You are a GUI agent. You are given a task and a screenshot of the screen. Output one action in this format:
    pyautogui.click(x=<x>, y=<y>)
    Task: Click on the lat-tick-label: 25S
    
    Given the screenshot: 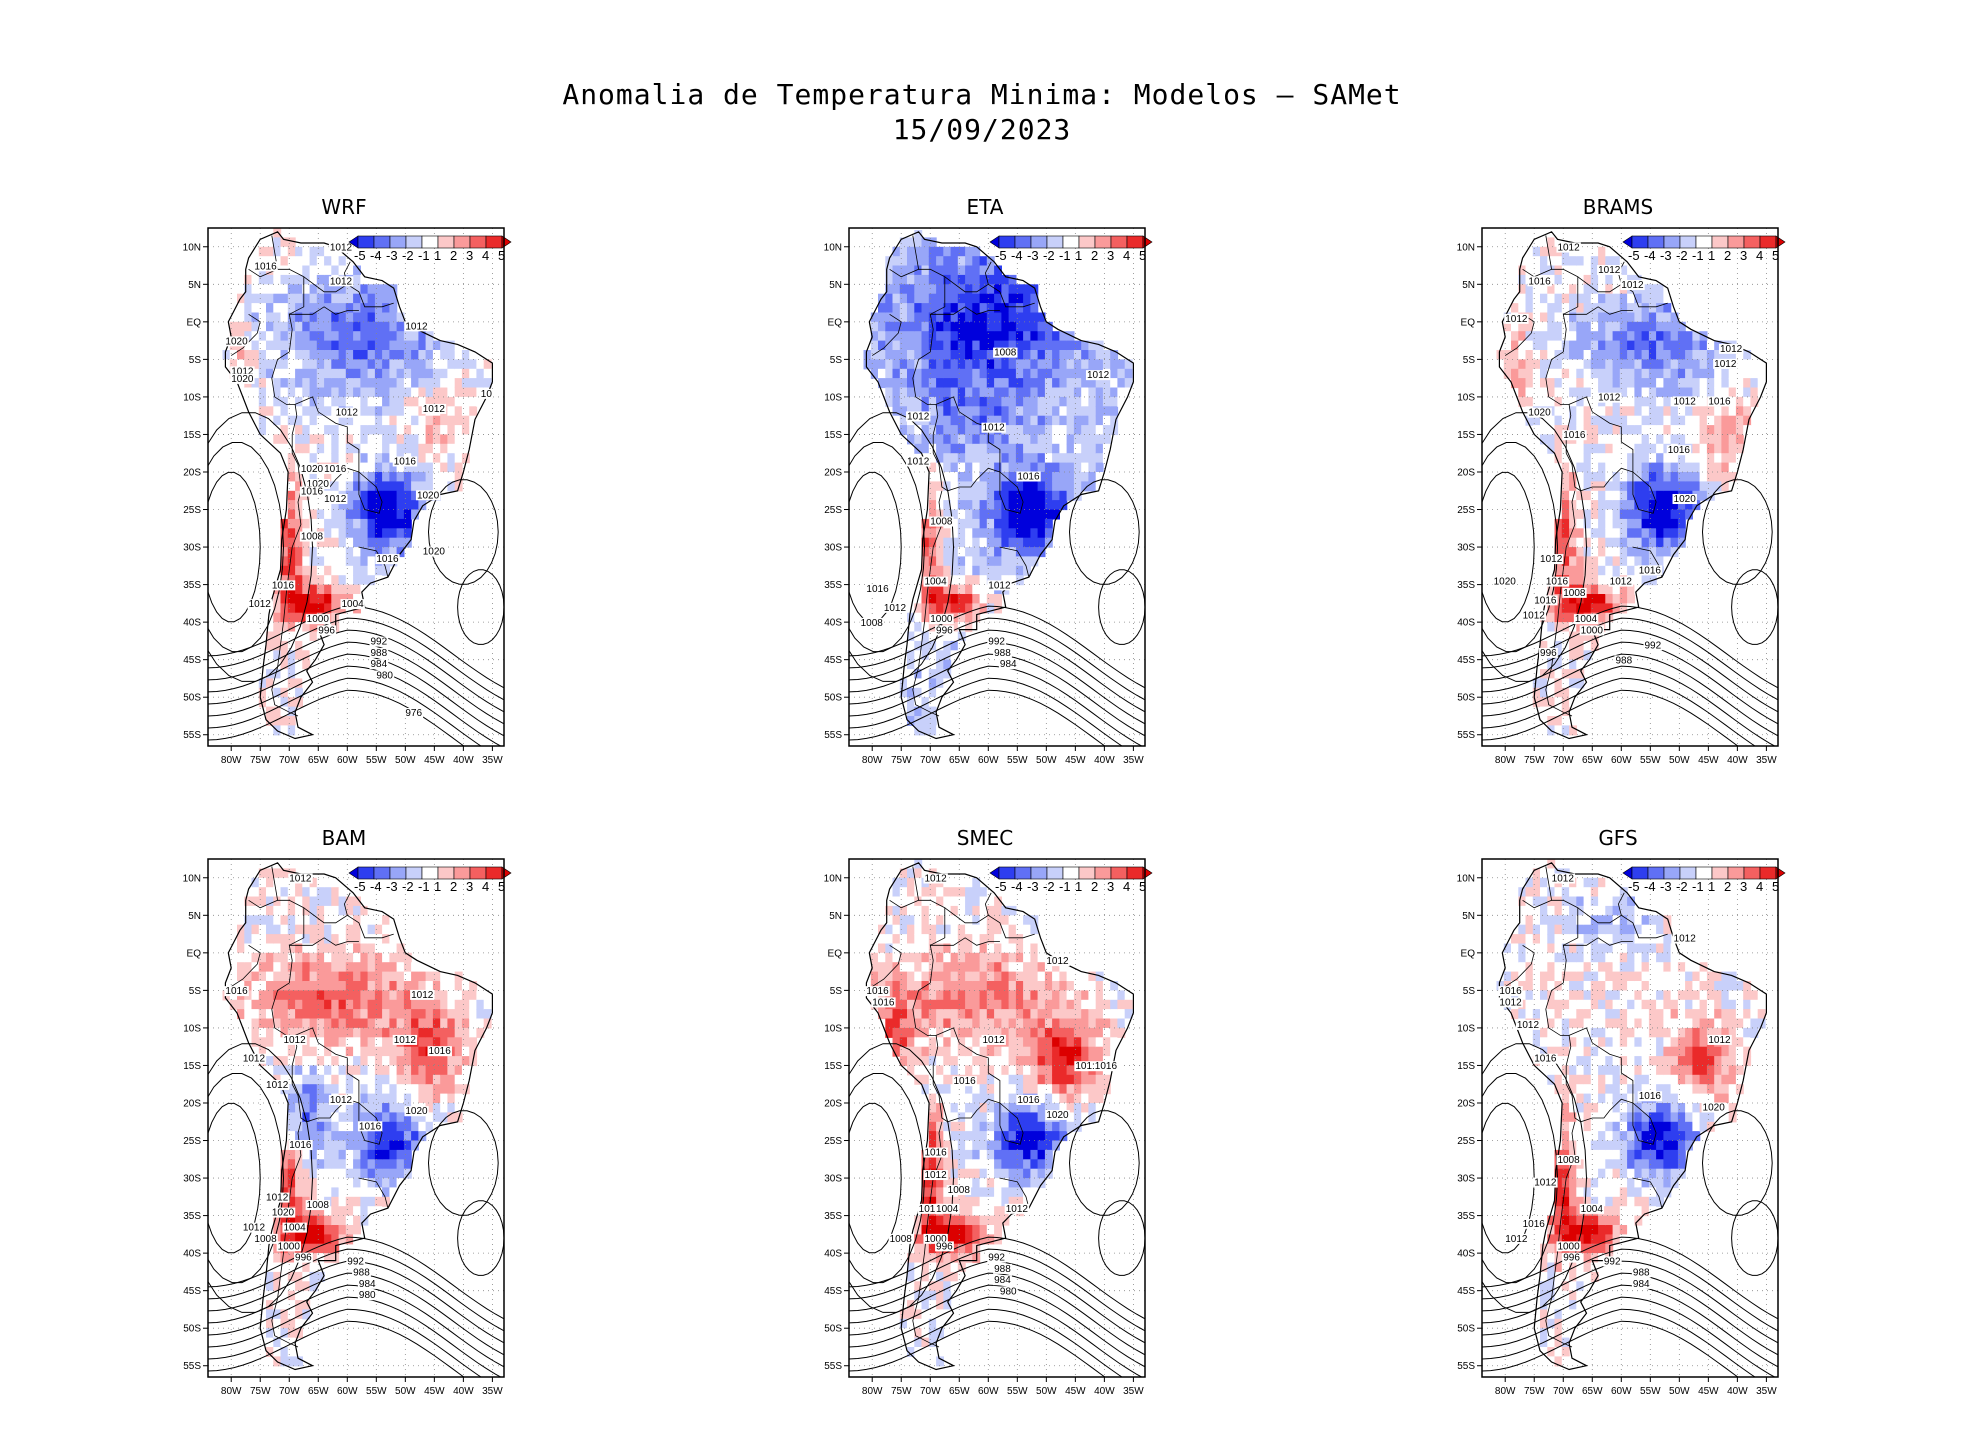 What is the action you would take?
    pyautogui.click(x=192, y=1141)
    